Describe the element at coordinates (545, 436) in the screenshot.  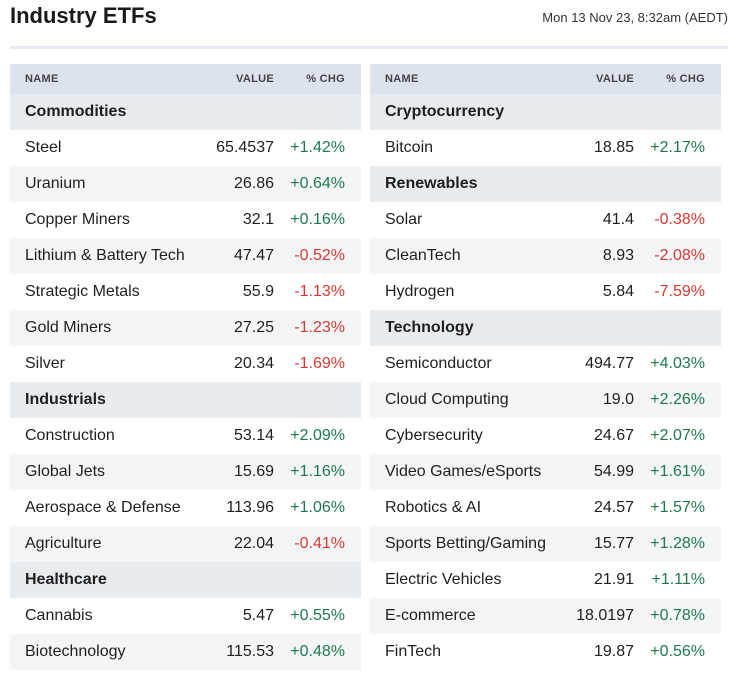
I see `table-row: Cybersecurity 24.67 +2.07%` at that location.